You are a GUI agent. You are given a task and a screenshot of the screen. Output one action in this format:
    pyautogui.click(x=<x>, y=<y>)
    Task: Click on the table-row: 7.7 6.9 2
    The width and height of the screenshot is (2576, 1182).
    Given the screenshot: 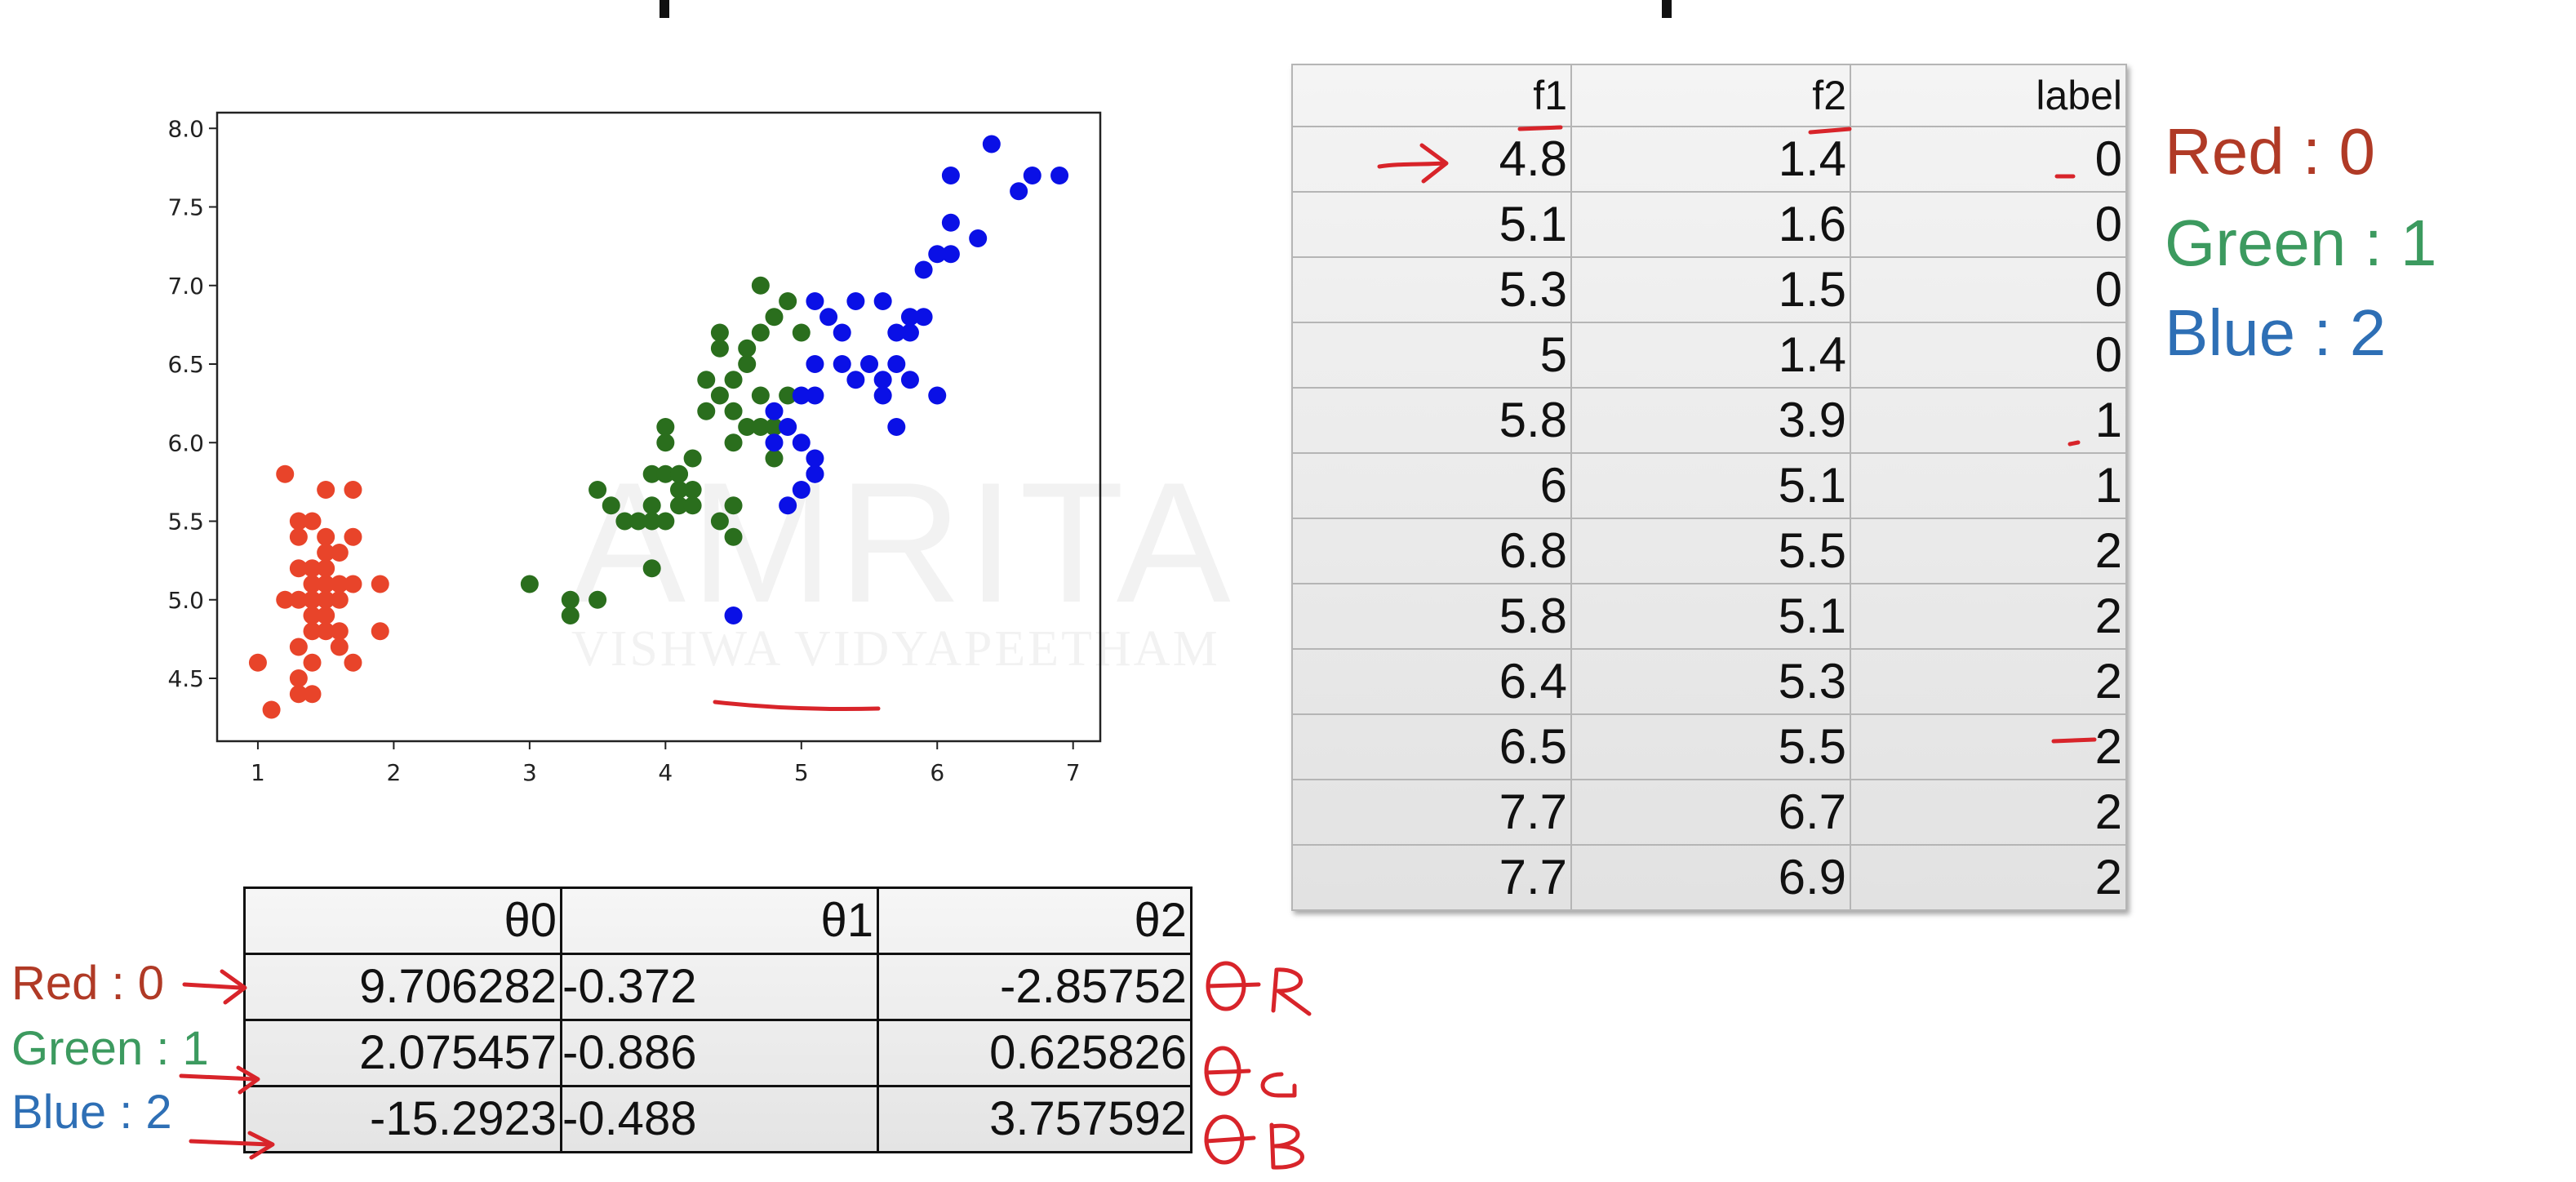 What is the action you would take?
    pyautogui.click(x=1709, y=878)
    